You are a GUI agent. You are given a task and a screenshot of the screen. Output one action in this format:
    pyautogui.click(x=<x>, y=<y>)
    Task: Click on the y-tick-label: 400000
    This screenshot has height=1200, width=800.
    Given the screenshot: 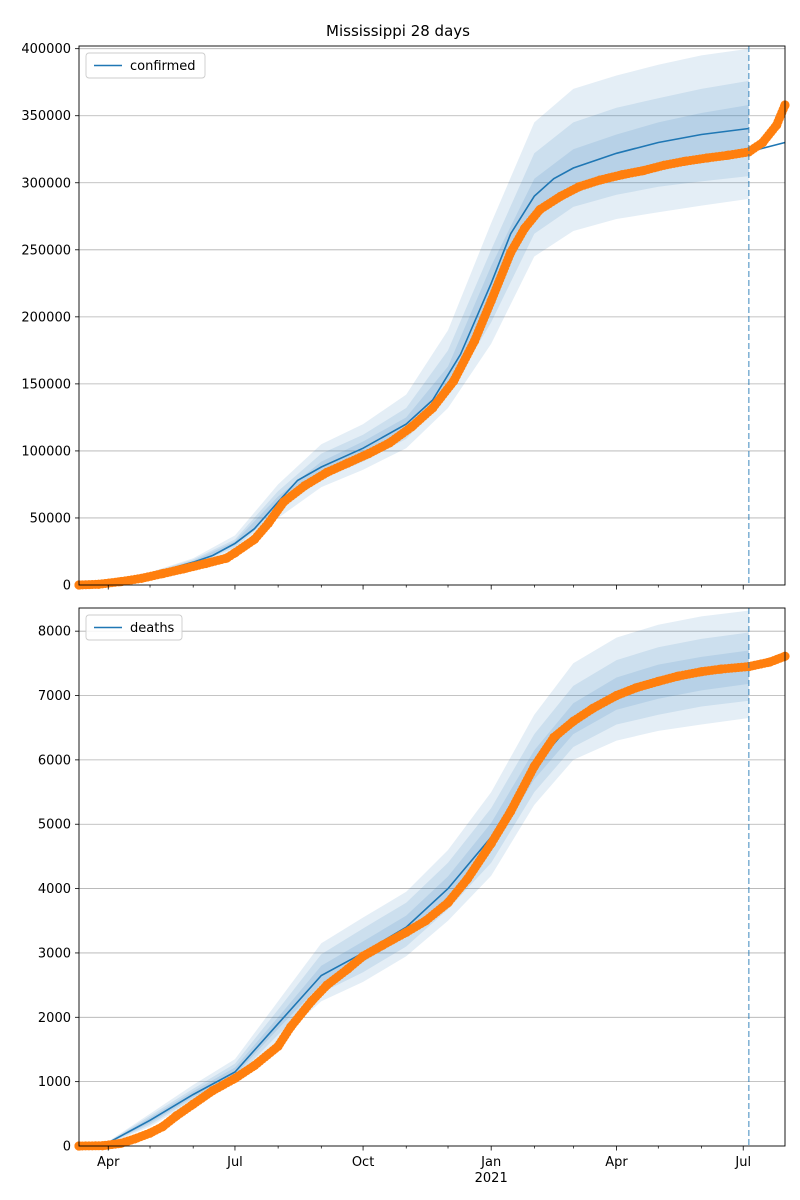 What is the action you would take?
    pyautogui.click(x=46, y=49)
    